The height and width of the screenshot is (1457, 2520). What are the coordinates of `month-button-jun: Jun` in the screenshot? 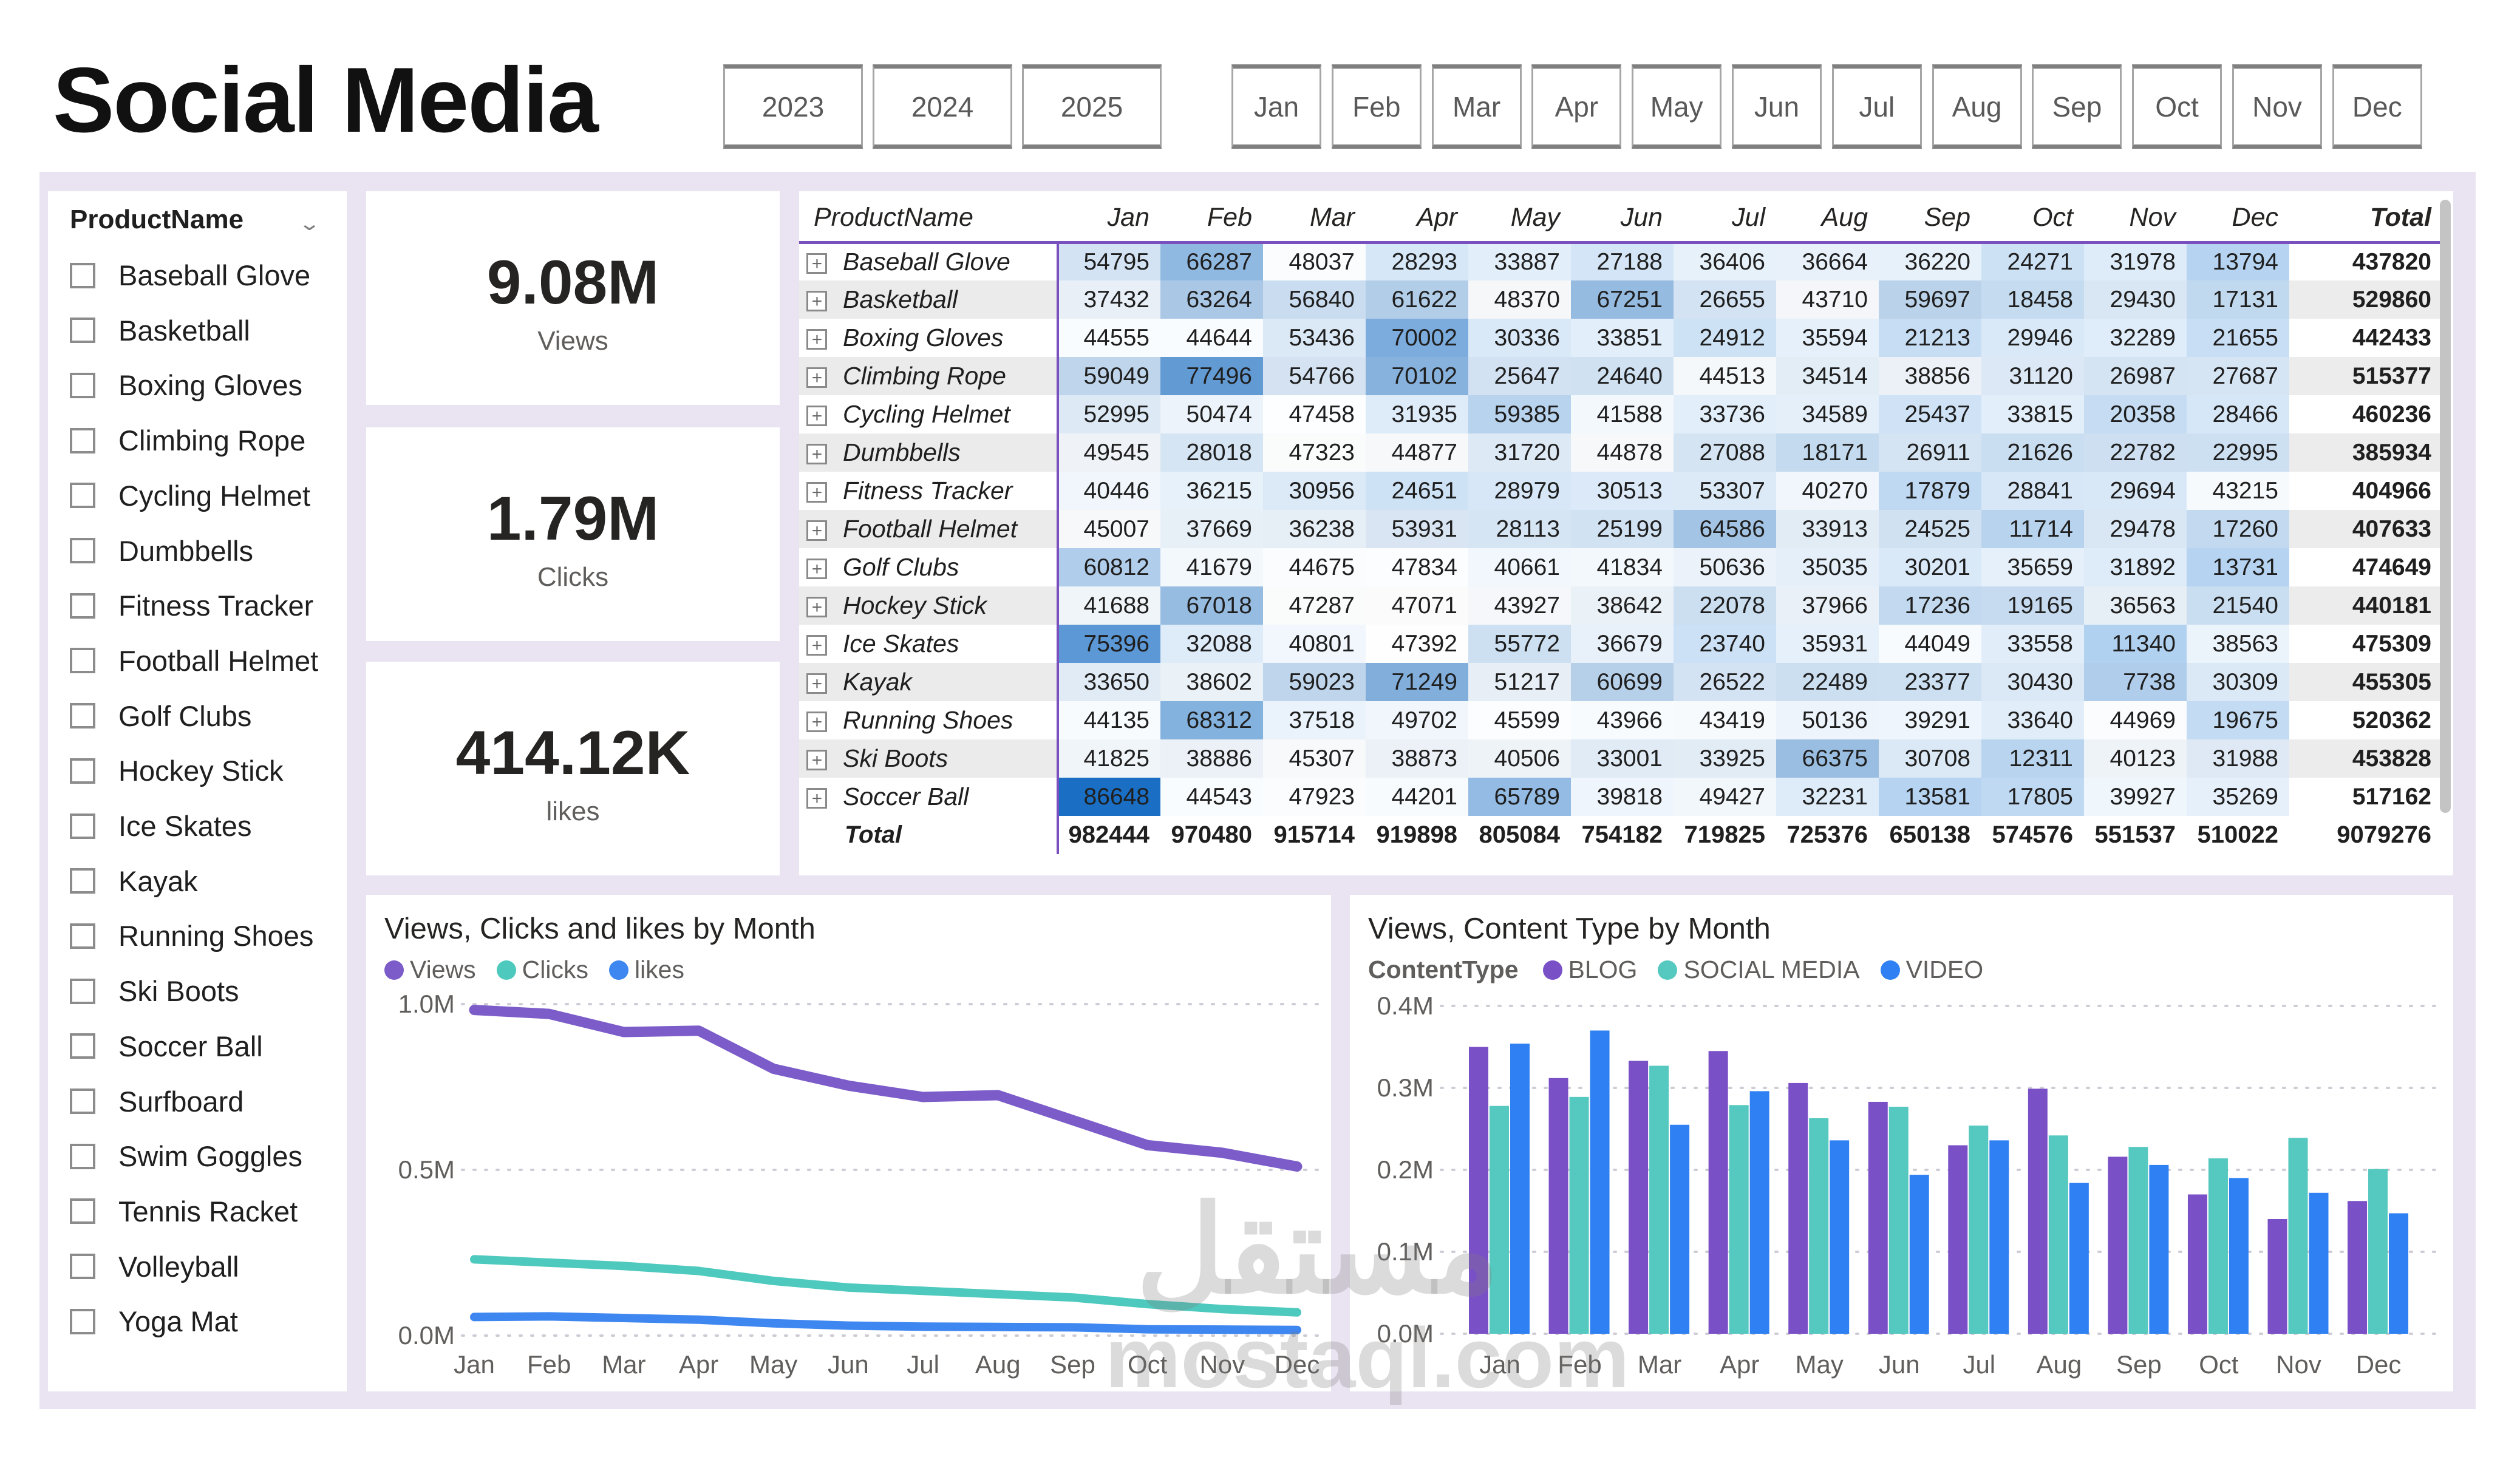 It's located at (1777, 106).